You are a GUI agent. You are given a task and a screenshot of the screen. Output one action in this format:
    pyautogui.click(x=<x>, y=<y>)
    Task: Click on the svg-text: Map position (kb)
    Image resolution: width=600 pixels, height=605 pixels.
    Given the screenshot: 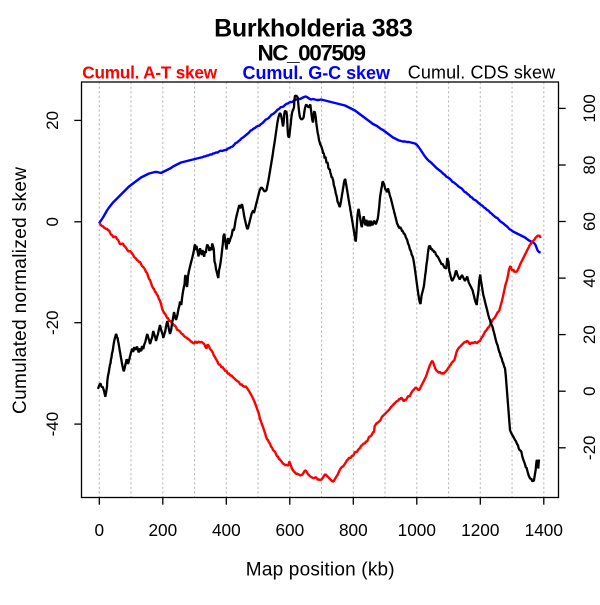 What is the action you would take?
    pyautogui.click(x=320, y=570)
    